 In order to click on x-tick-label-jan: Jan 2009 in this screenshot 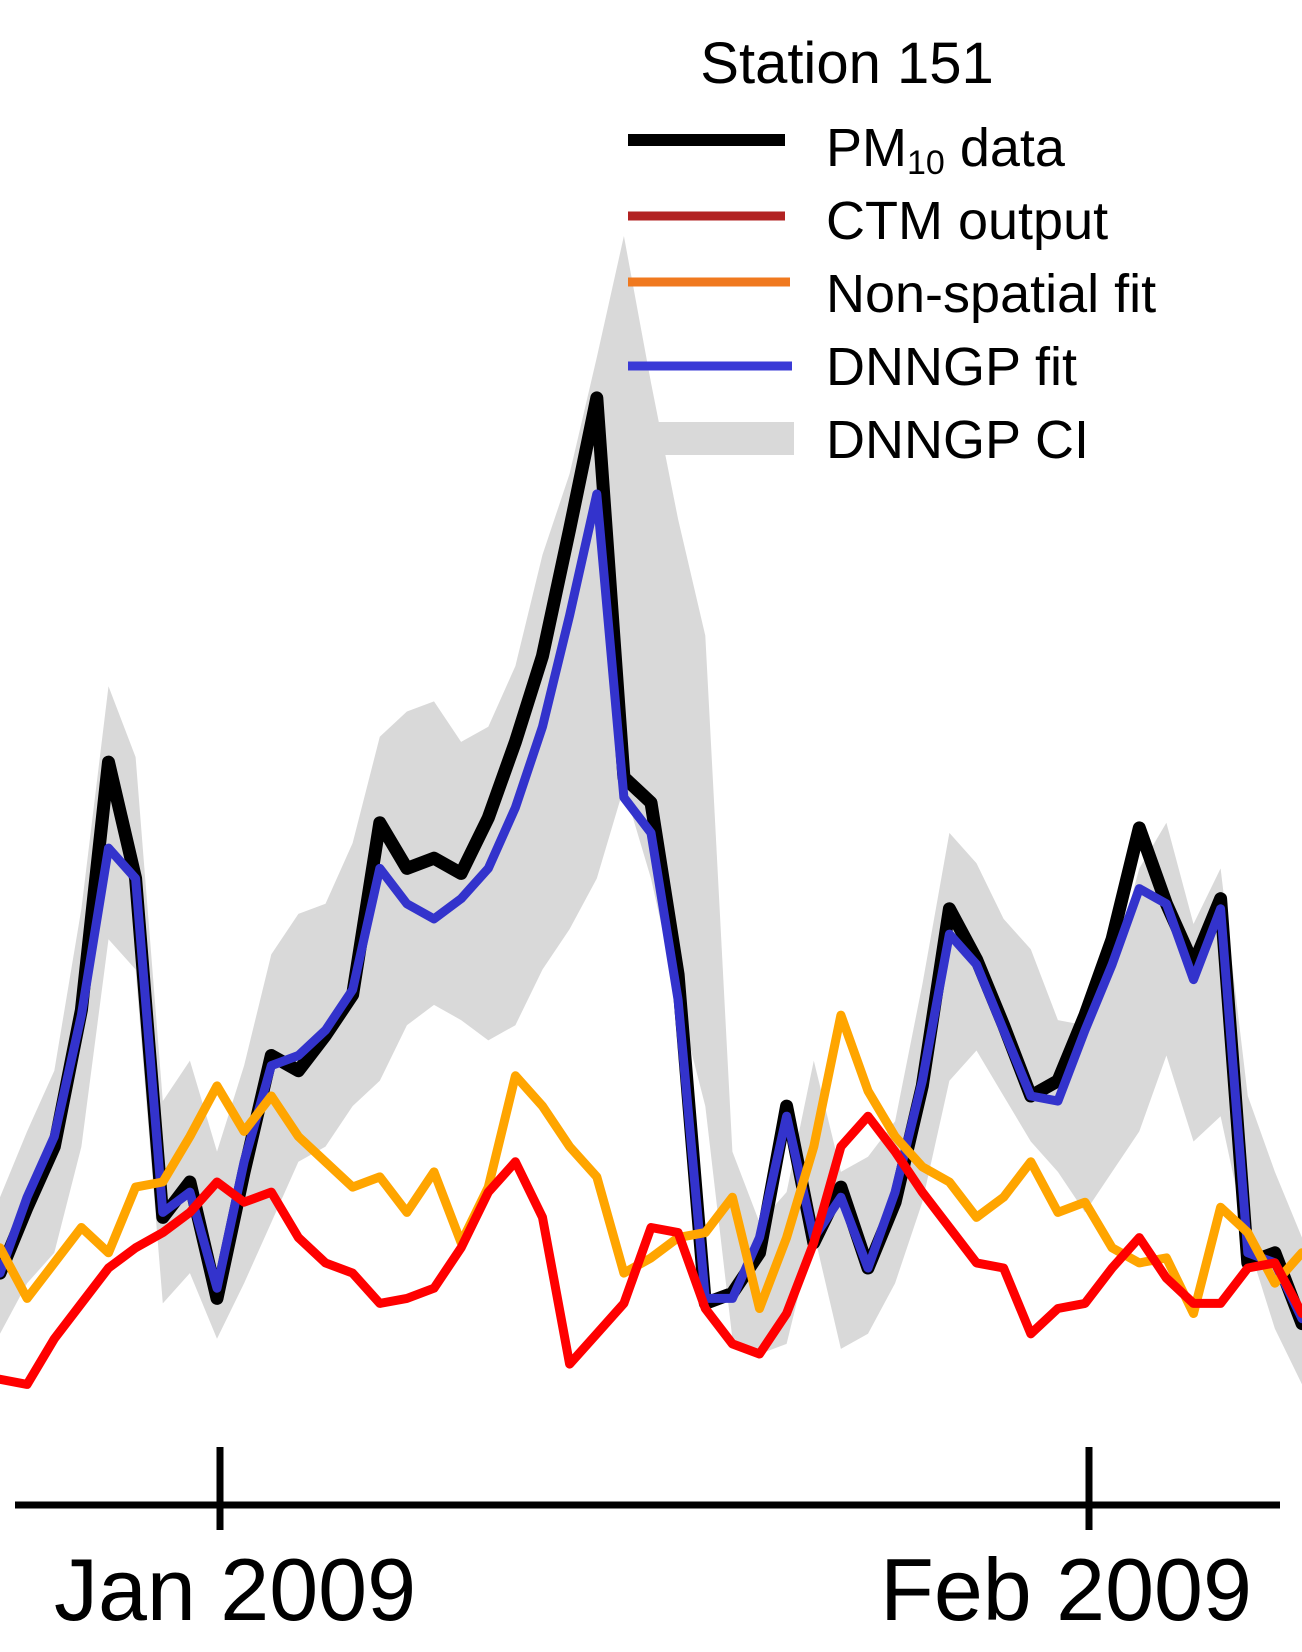, I will do `click(235, 1589)`.